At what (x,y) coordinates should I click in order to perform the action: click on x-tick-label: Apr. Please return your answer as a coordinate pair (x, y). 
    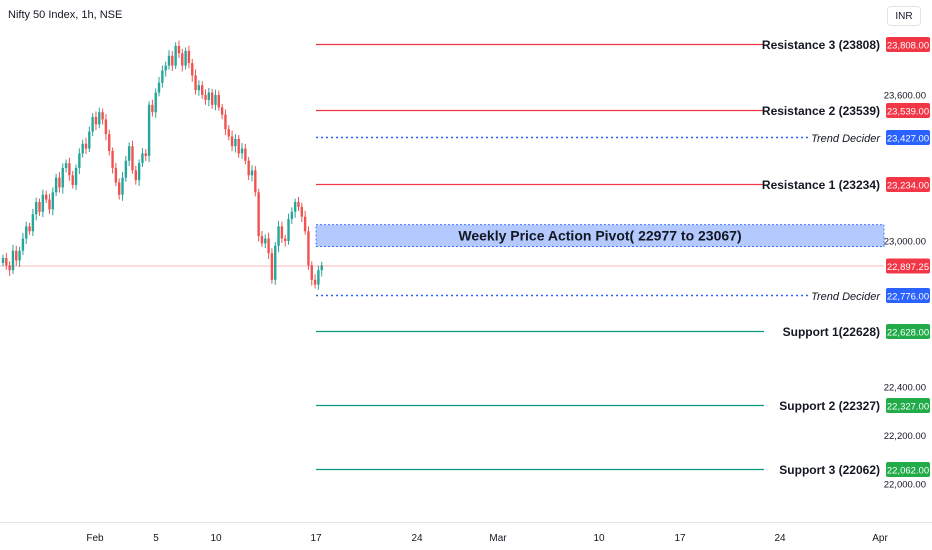
    Looking at the image, I should click on (880, 538).